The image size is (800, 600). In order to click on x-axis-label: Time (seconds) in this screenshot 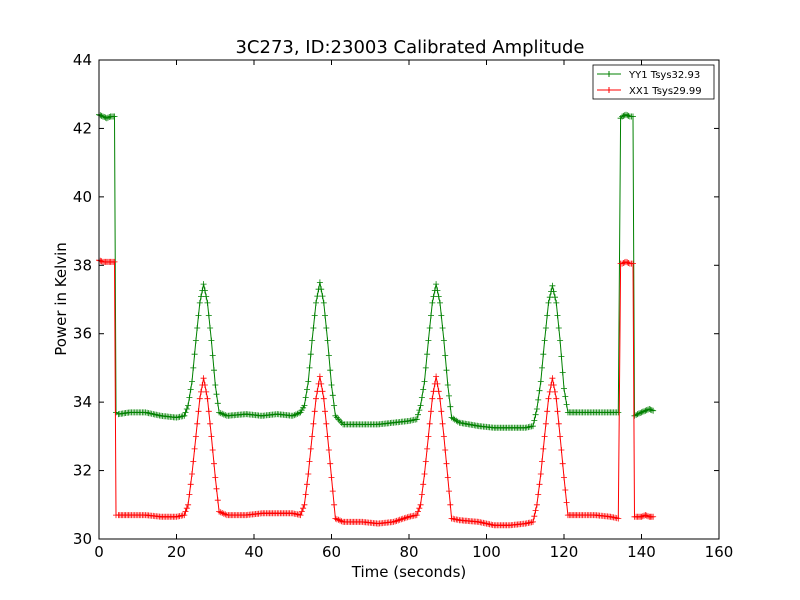, I will do `click(409, 572)`.